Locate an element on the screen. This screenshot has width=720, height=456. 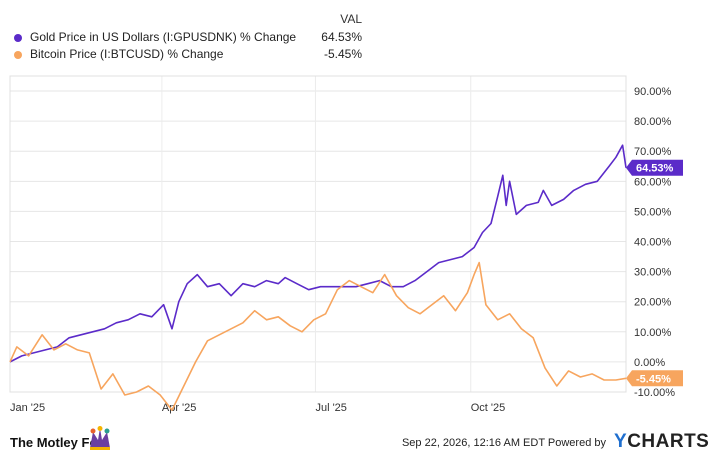
y-tick-label: -10.00% is located at coordinates (654, 393).